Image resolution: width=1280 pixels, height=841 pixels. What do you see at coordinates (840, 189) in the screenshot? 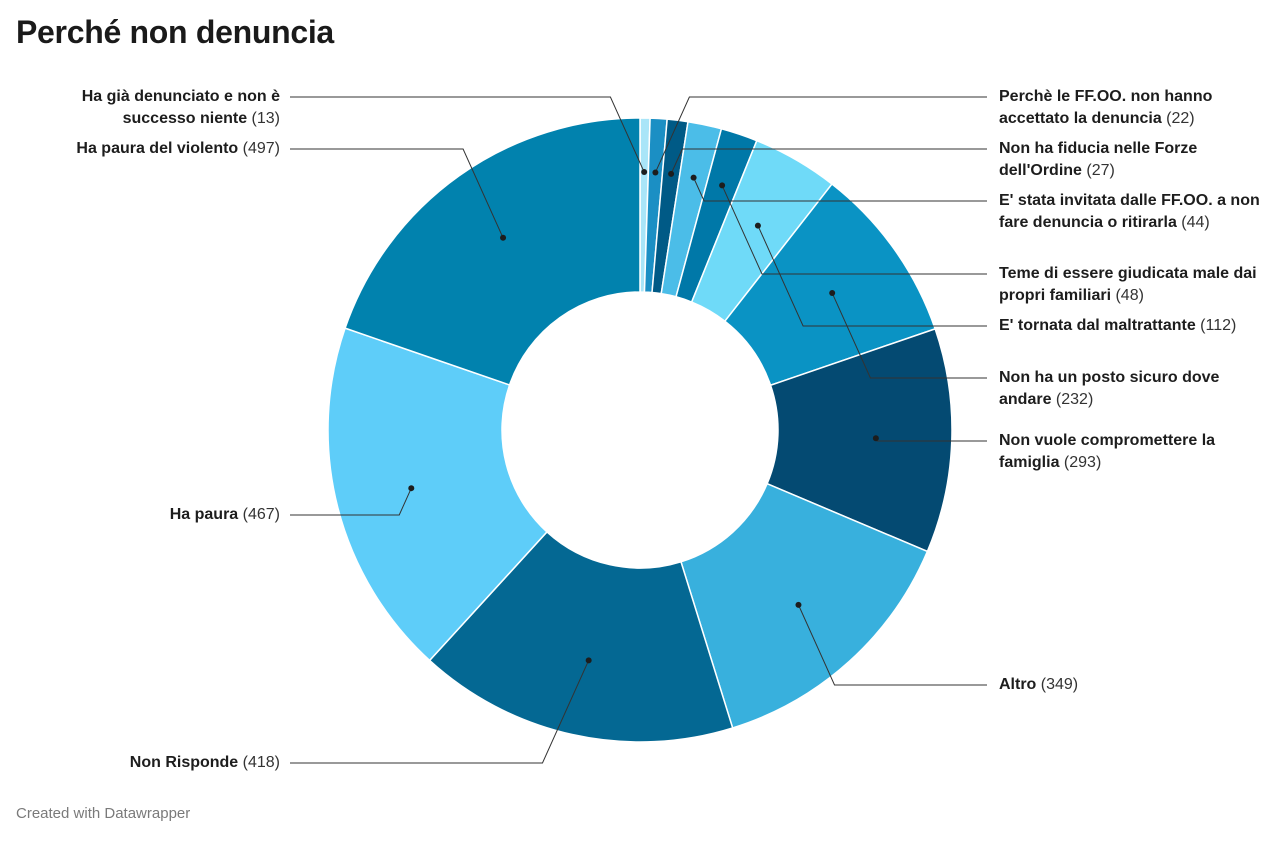
I see `leader-line-e-stata-invitata-dalle-ff-oo-a-non-fare-denuncia-o-ritirarla` at bounding box center [840, 189].